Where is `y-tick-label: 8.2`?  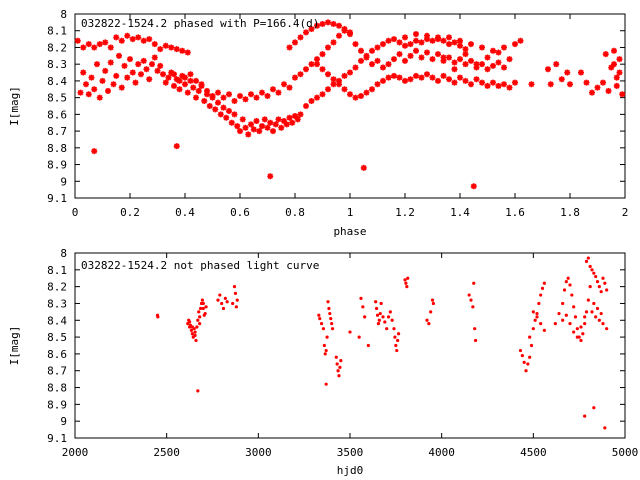
y-tick-label: 8.2 is located at coordinates (57, 47).